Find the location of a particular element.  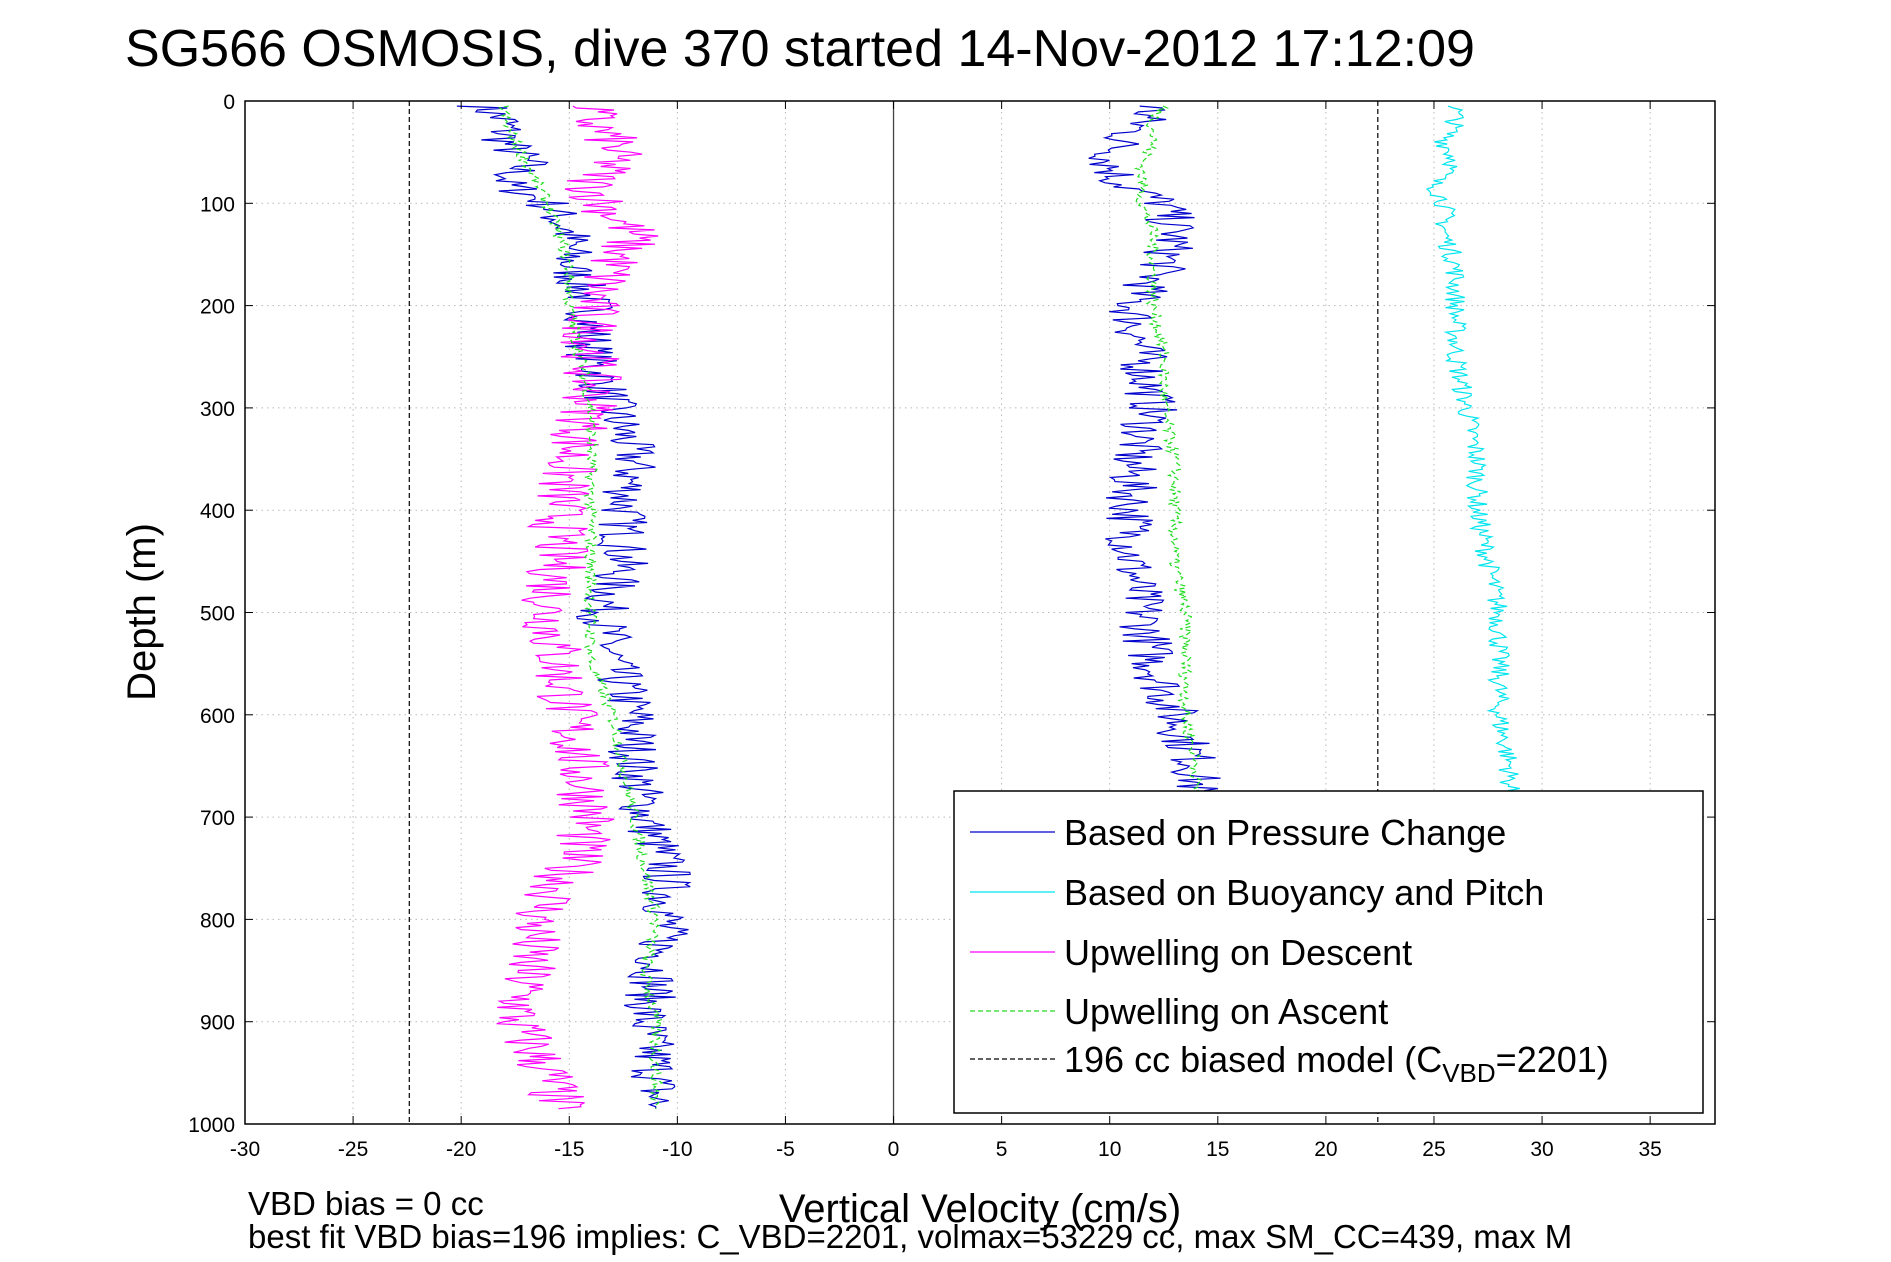

x-tick-label: 35 is located at coordinates (1649, 1149).